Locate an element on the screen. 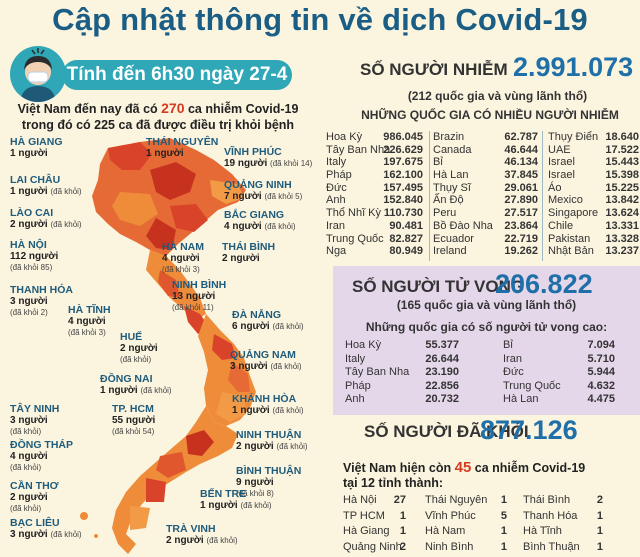 This screenshot has width=640, height=557. province-note: (đã khỏi 8) is located at coordinates (255, 493).